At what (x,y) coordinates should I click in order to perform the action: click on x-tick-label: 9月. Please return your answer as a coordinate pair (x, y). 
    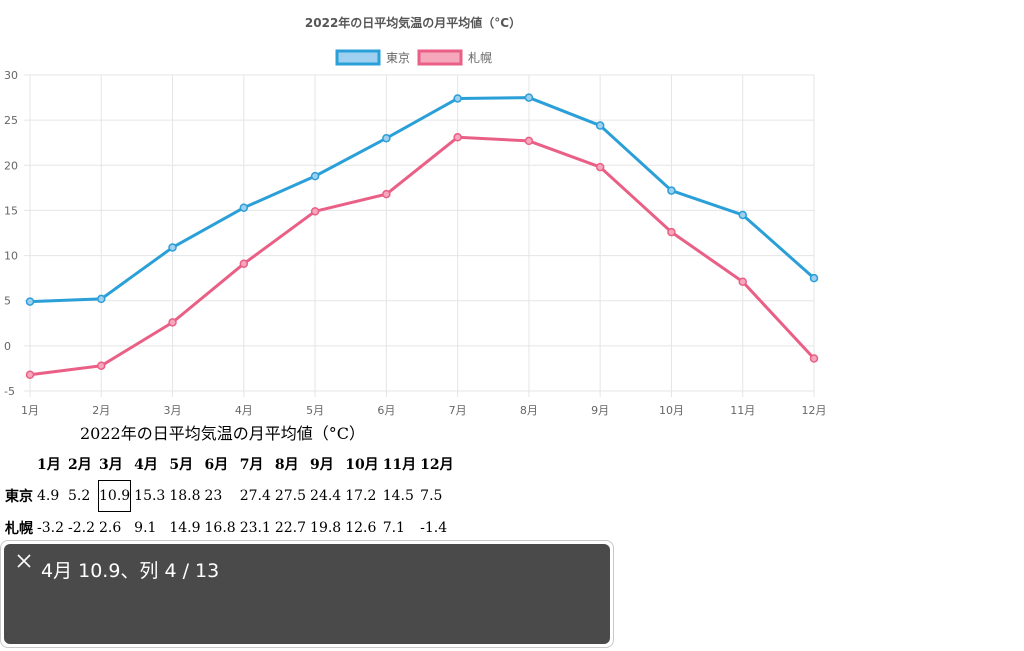
    Looking at the image, I should click on (600, 410).